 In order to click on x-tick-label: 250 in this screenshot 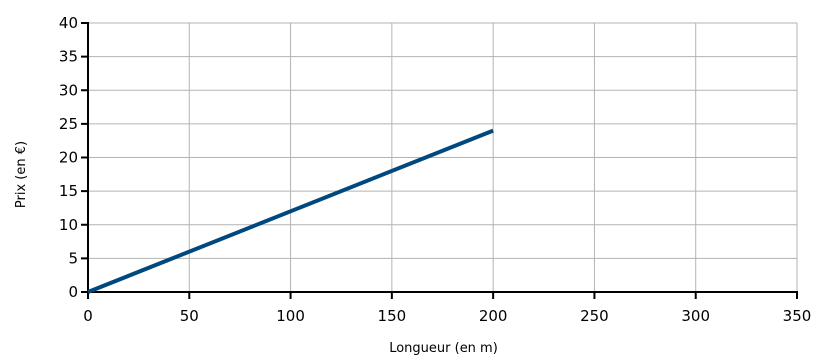, I will do `click(594, 316)`.